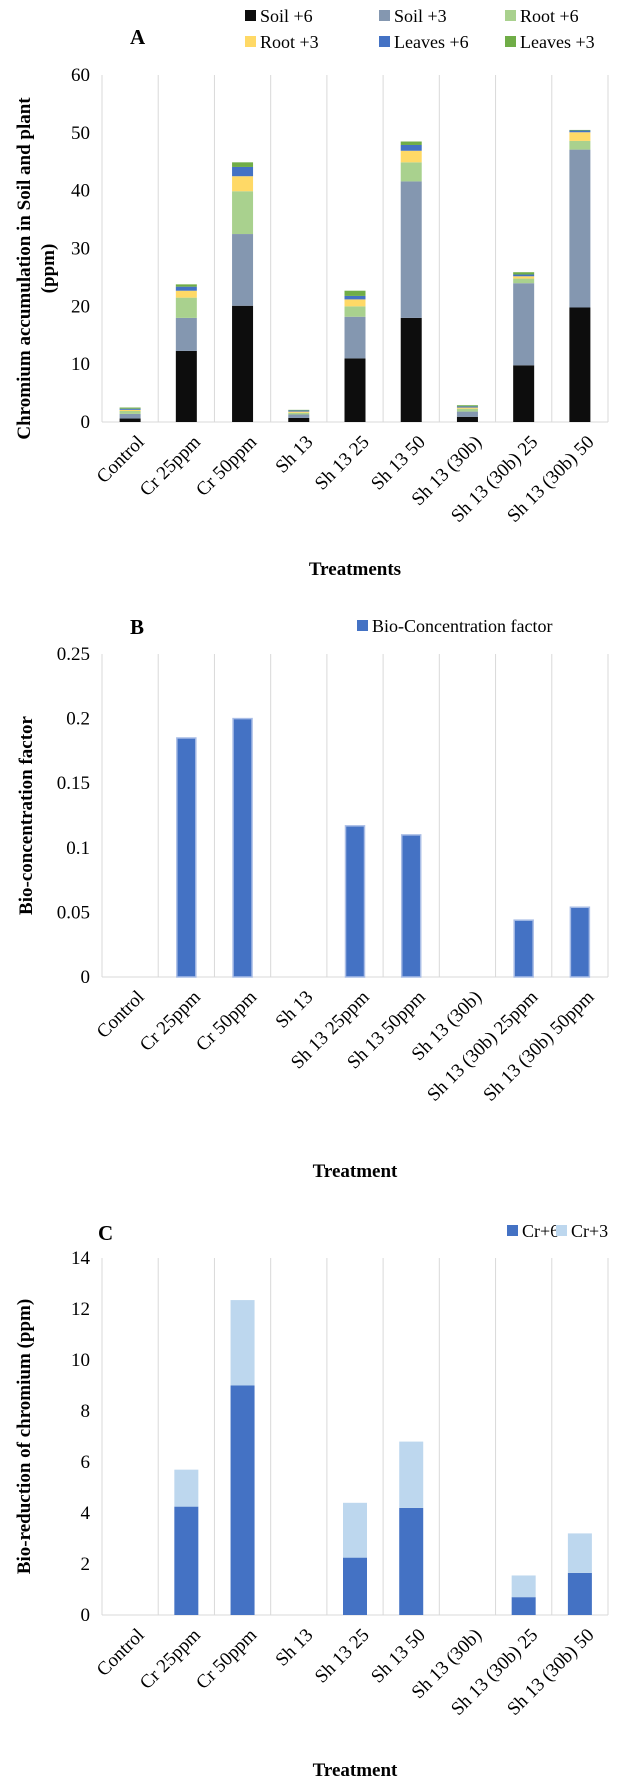 Image resolution: width=626 pixels, height=1782 pixels. What do you see at coordinates (80, 75) in the screenshot?
I see `y-tick-label: 60` at bounding box center [80, 75].